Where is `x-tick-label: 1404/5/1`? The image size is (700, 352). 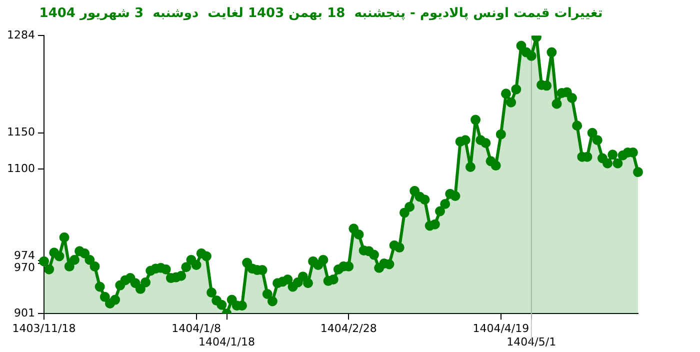
x-tick-label: 1404/5/1 is located at coordinates (531, 341).